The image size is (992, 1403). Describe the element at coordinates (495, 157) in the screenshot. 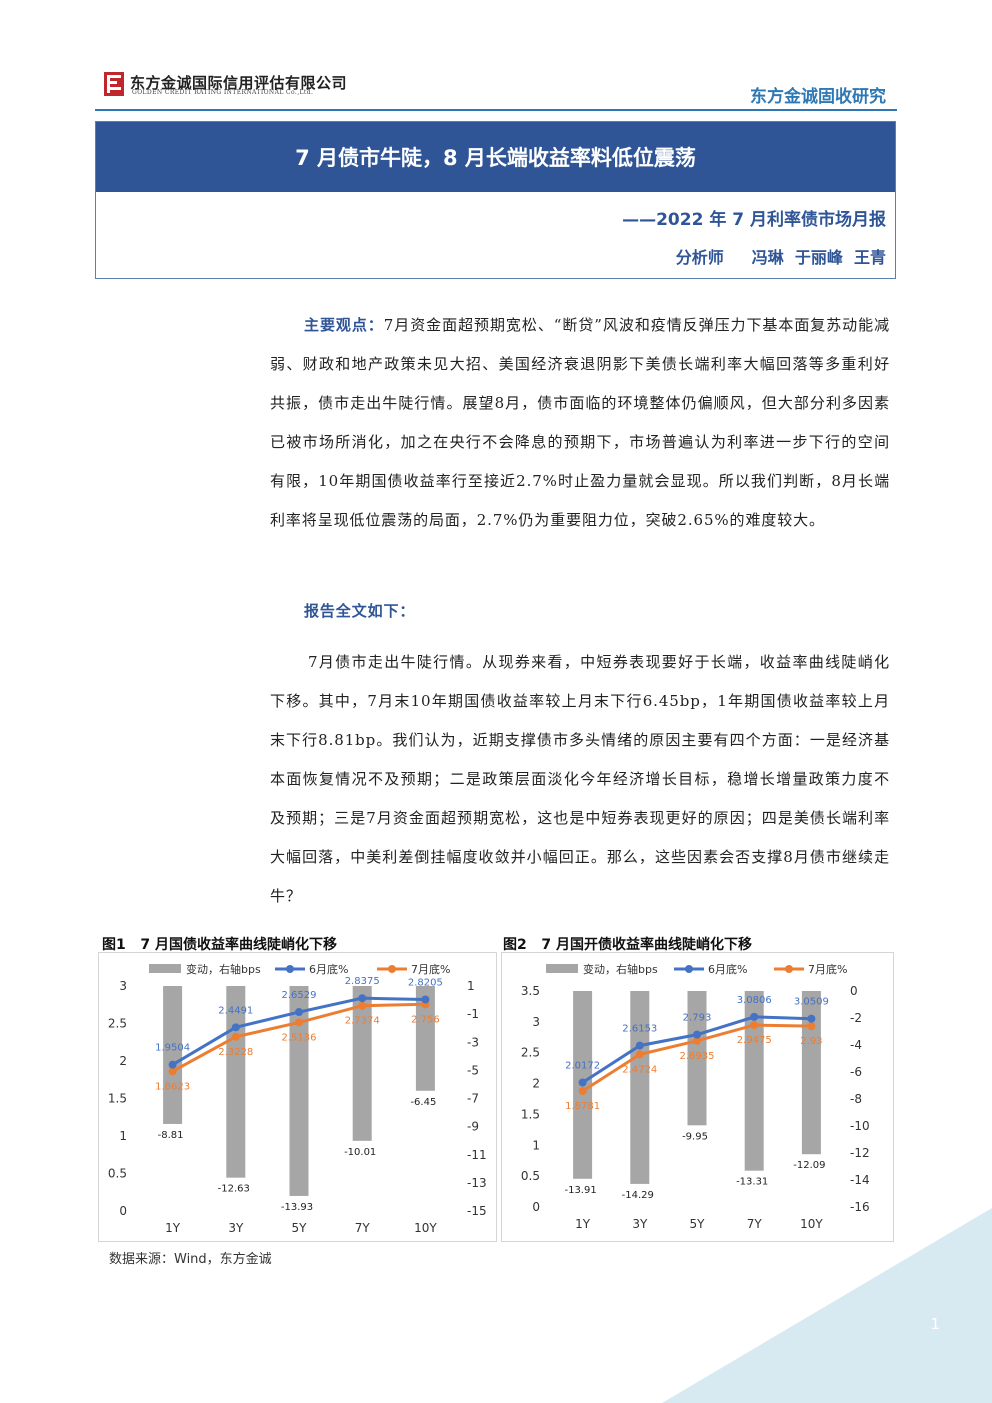

I see `title-band: 7 月债市牛陡，8 月长端收益率料低位震荡` at that location.